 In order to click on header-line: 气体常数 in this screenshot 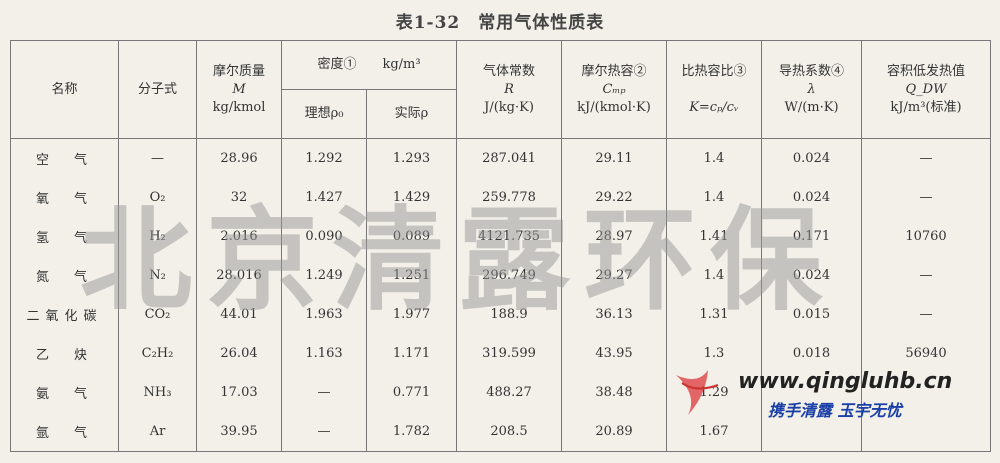, I will do `click(508, 71)`.